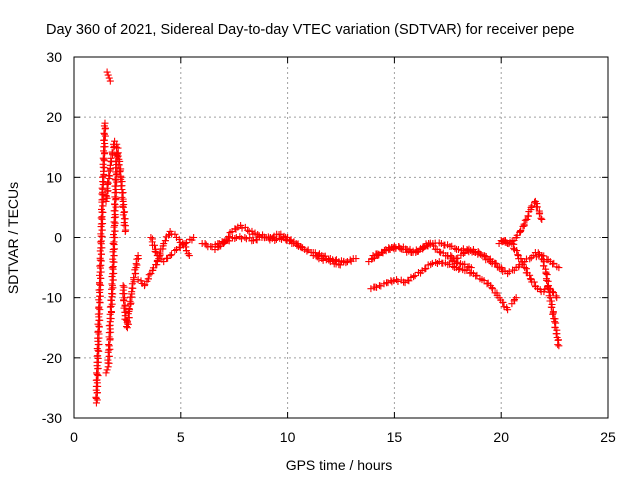 This screenshot has height=480, width=640. I want to click on y-tick-label: 10, so click(54, 177).